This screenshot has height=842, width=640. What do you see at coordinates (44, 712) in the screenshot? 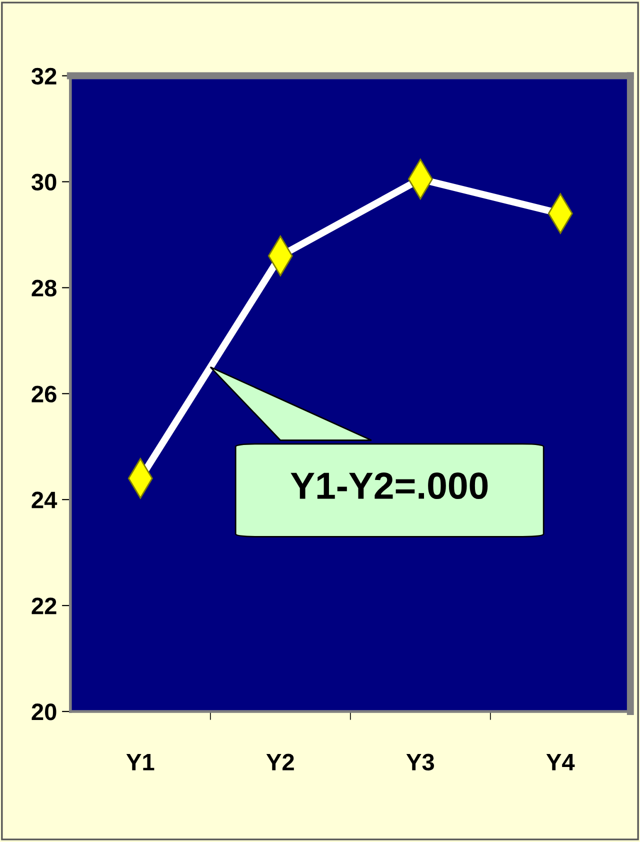
I see `y-tick-label: 20` at bounding box center [44, 712].